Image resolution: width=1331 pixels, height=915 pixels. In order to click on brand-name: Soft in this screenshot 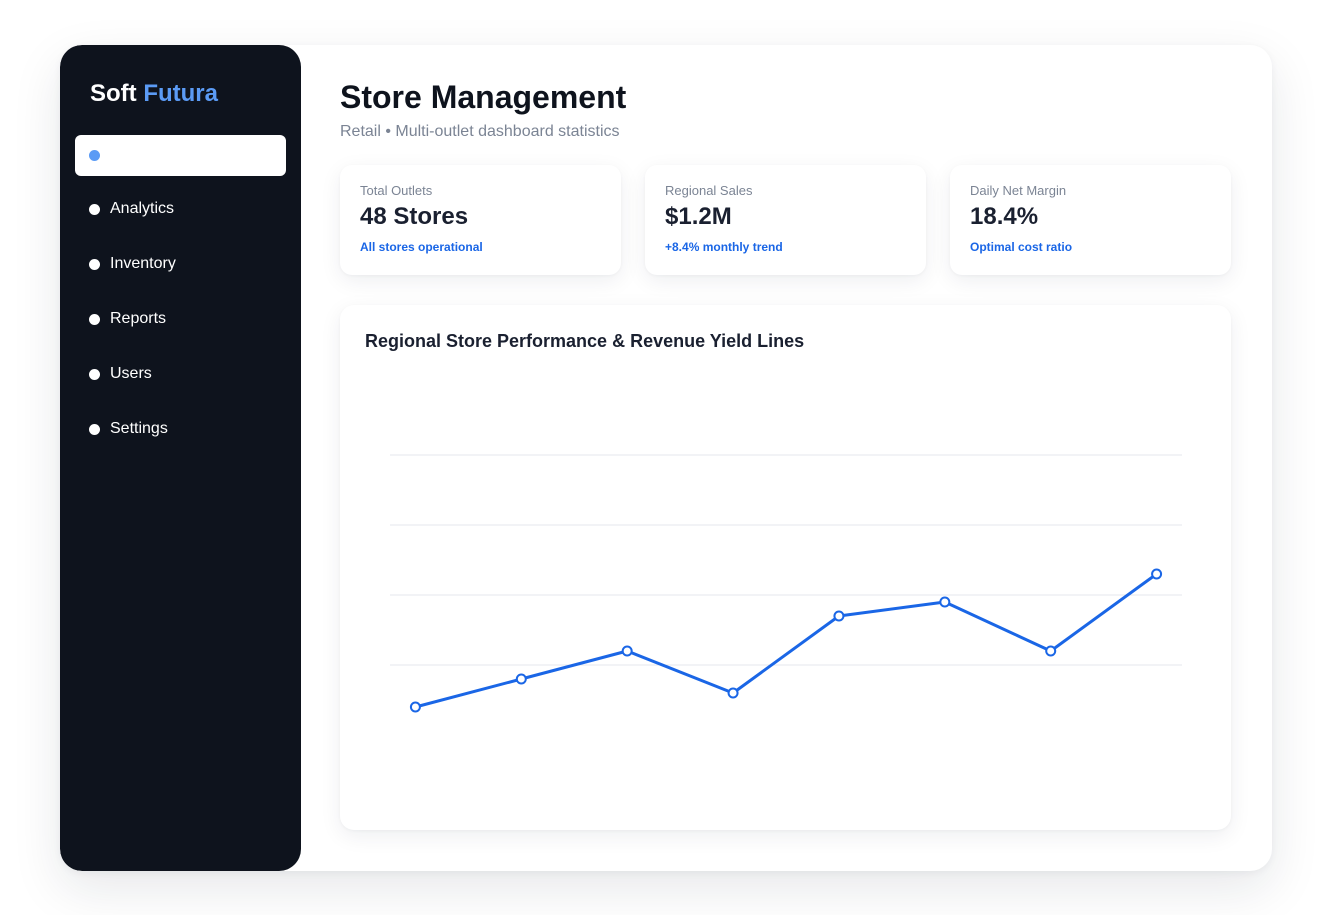, I will do `click(113, 93)`.